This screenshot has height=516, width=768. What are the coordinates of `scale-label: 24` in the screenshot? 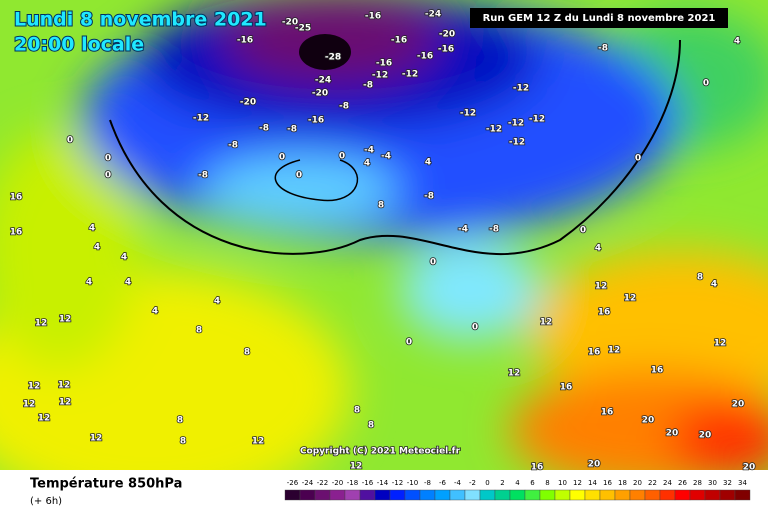 It's located at (667, 483).